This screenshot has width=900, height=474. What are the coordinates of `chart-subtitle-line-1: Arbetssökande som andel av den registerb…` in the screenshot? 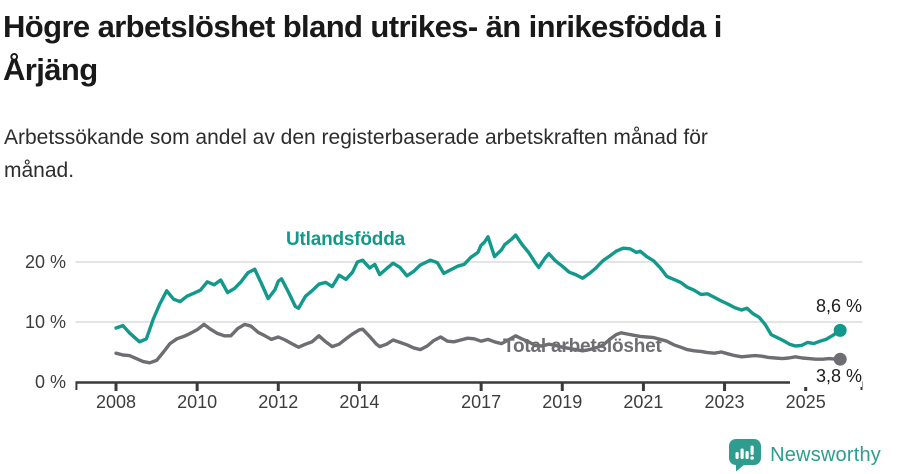 It's located at (356, 137).